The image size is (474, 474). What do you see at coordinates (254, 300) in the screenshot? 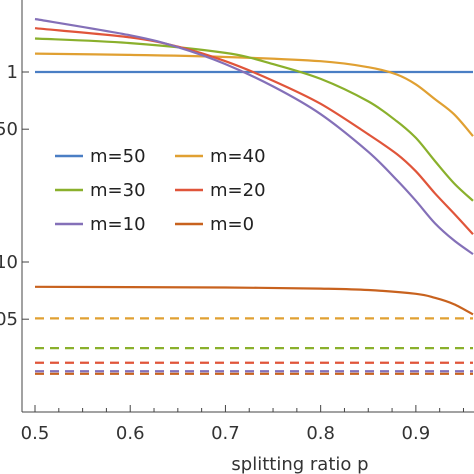
I see `series-line-m0` at bounding box center [254, 300].